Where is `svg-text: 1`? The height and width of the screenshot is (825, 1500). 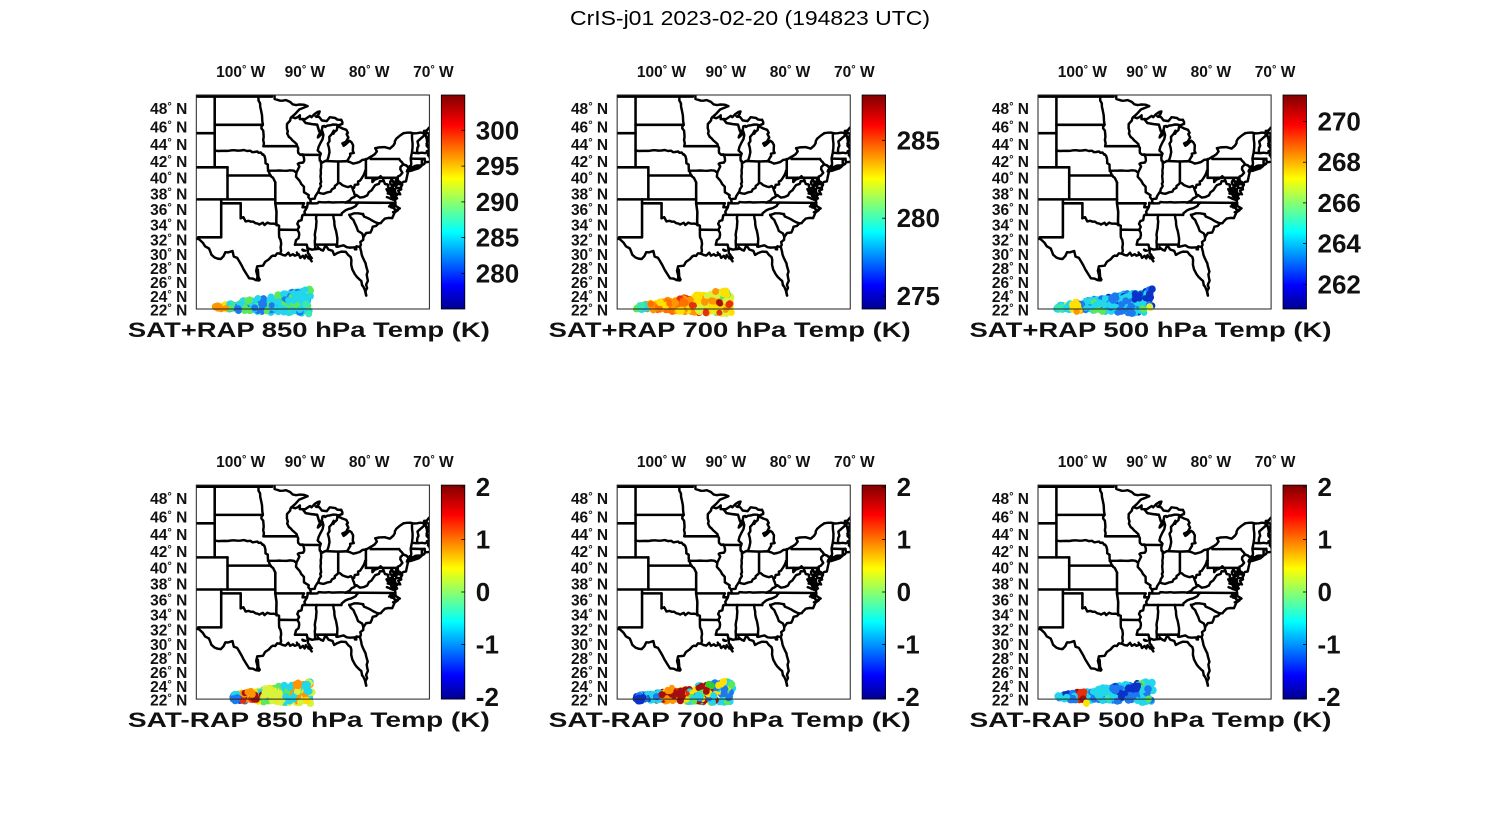 svg-text: 1 is located at coordinates (1325, 540).